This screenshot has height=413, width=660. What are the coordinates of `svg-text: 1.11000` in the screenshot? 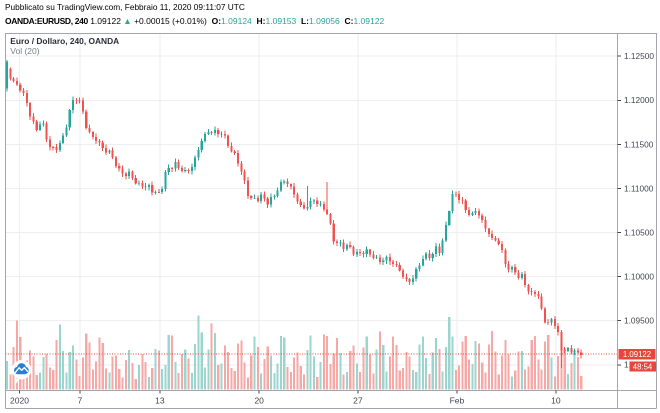 It's located at (639, 188).